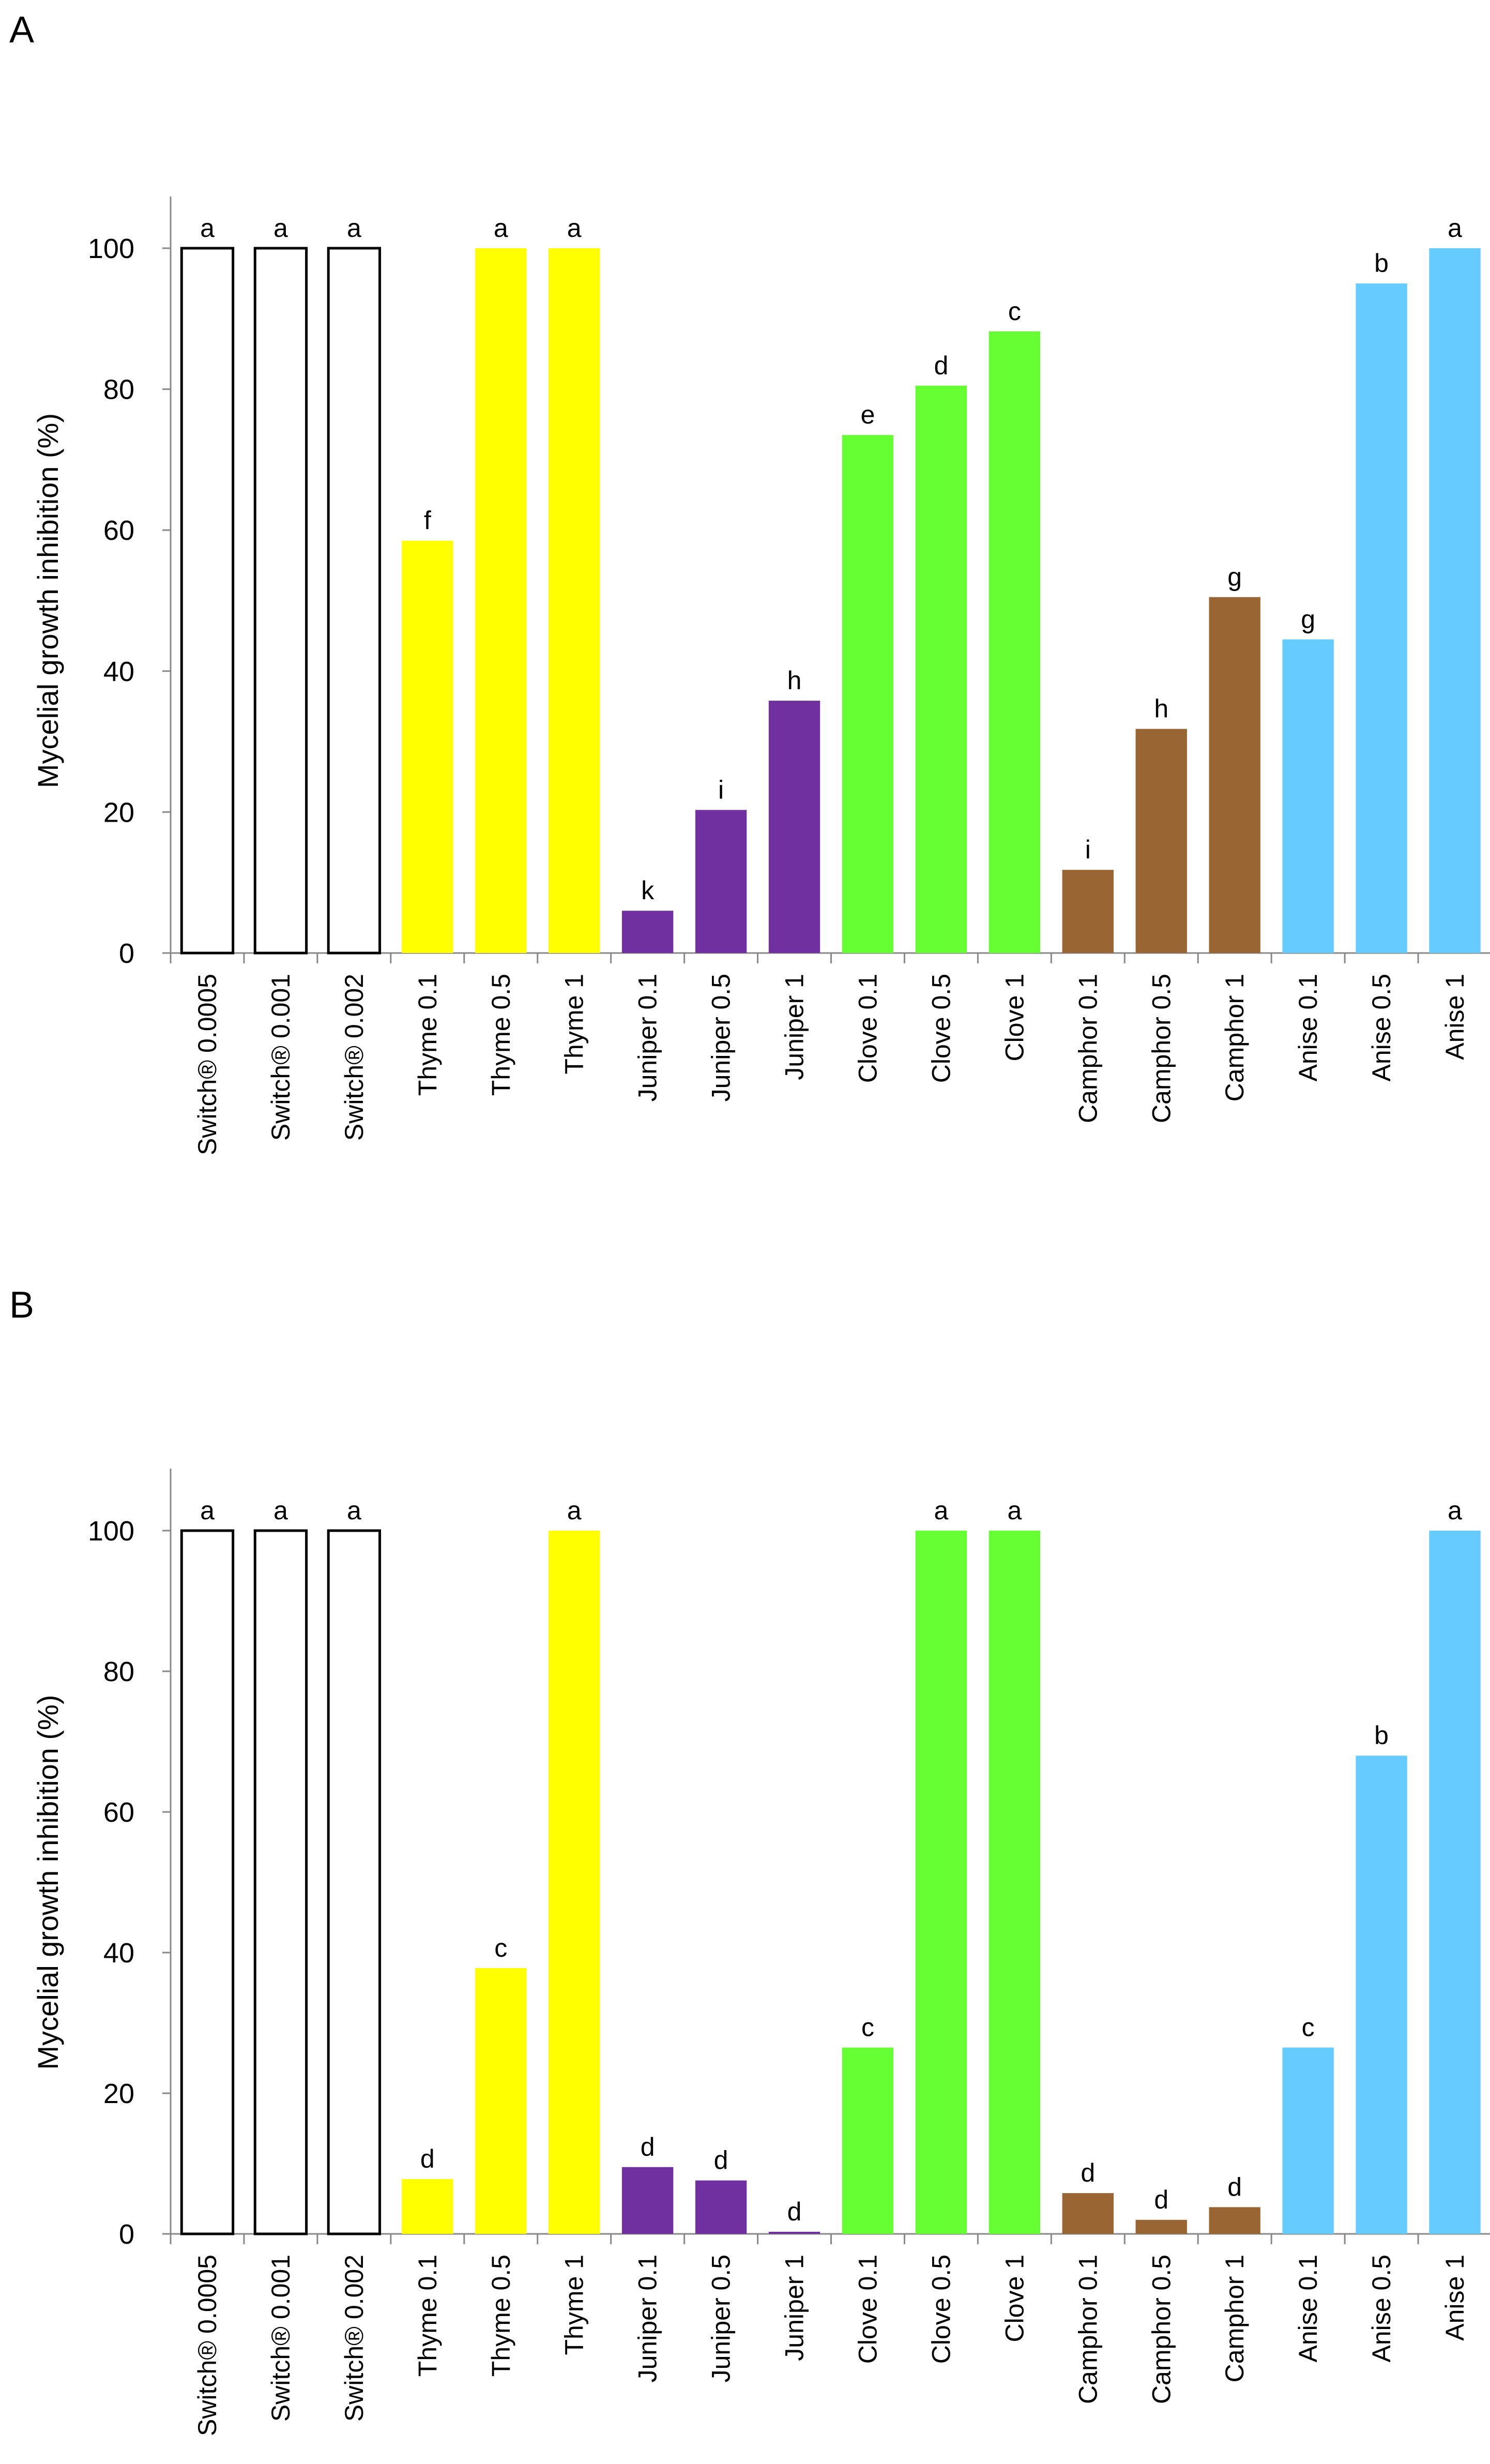 Image resolution: width=1490 pixels, height=2464 pixels. Describe the element at coordinates (794, 2308) in the screenshot. I see `category-label: Juniper 1` at that location.